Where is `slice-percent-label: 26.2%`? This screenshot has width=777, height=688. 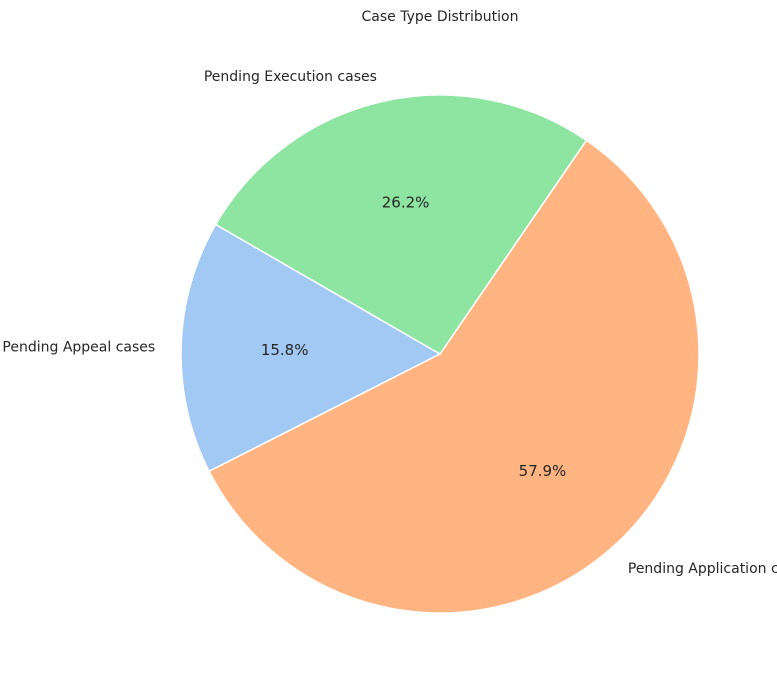
slice-percent-label: 26.2% is located at coordinates (406, 202).